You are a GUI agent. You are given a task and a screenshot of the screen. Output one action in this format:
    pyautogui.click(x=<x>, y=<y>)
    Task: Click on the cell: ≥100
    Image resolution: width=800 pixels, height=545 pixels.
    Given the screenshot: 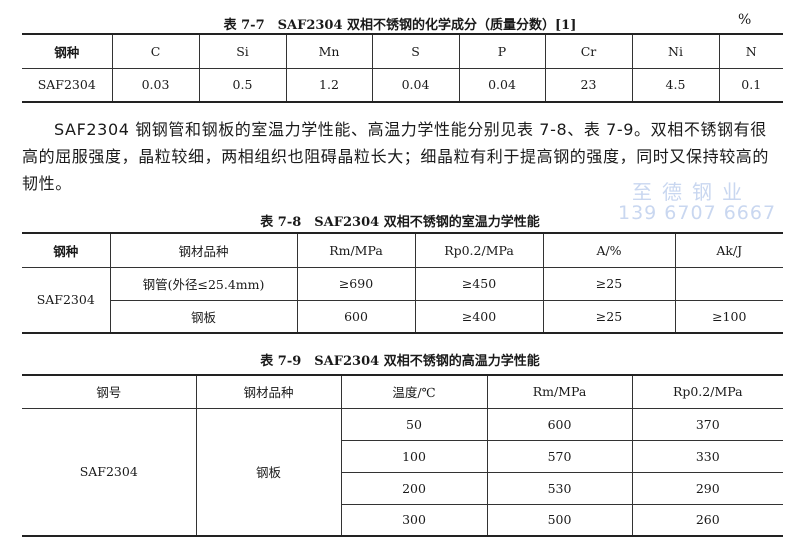 What is the action you would take?
    pyautogui.click(x=728, y=316)
    